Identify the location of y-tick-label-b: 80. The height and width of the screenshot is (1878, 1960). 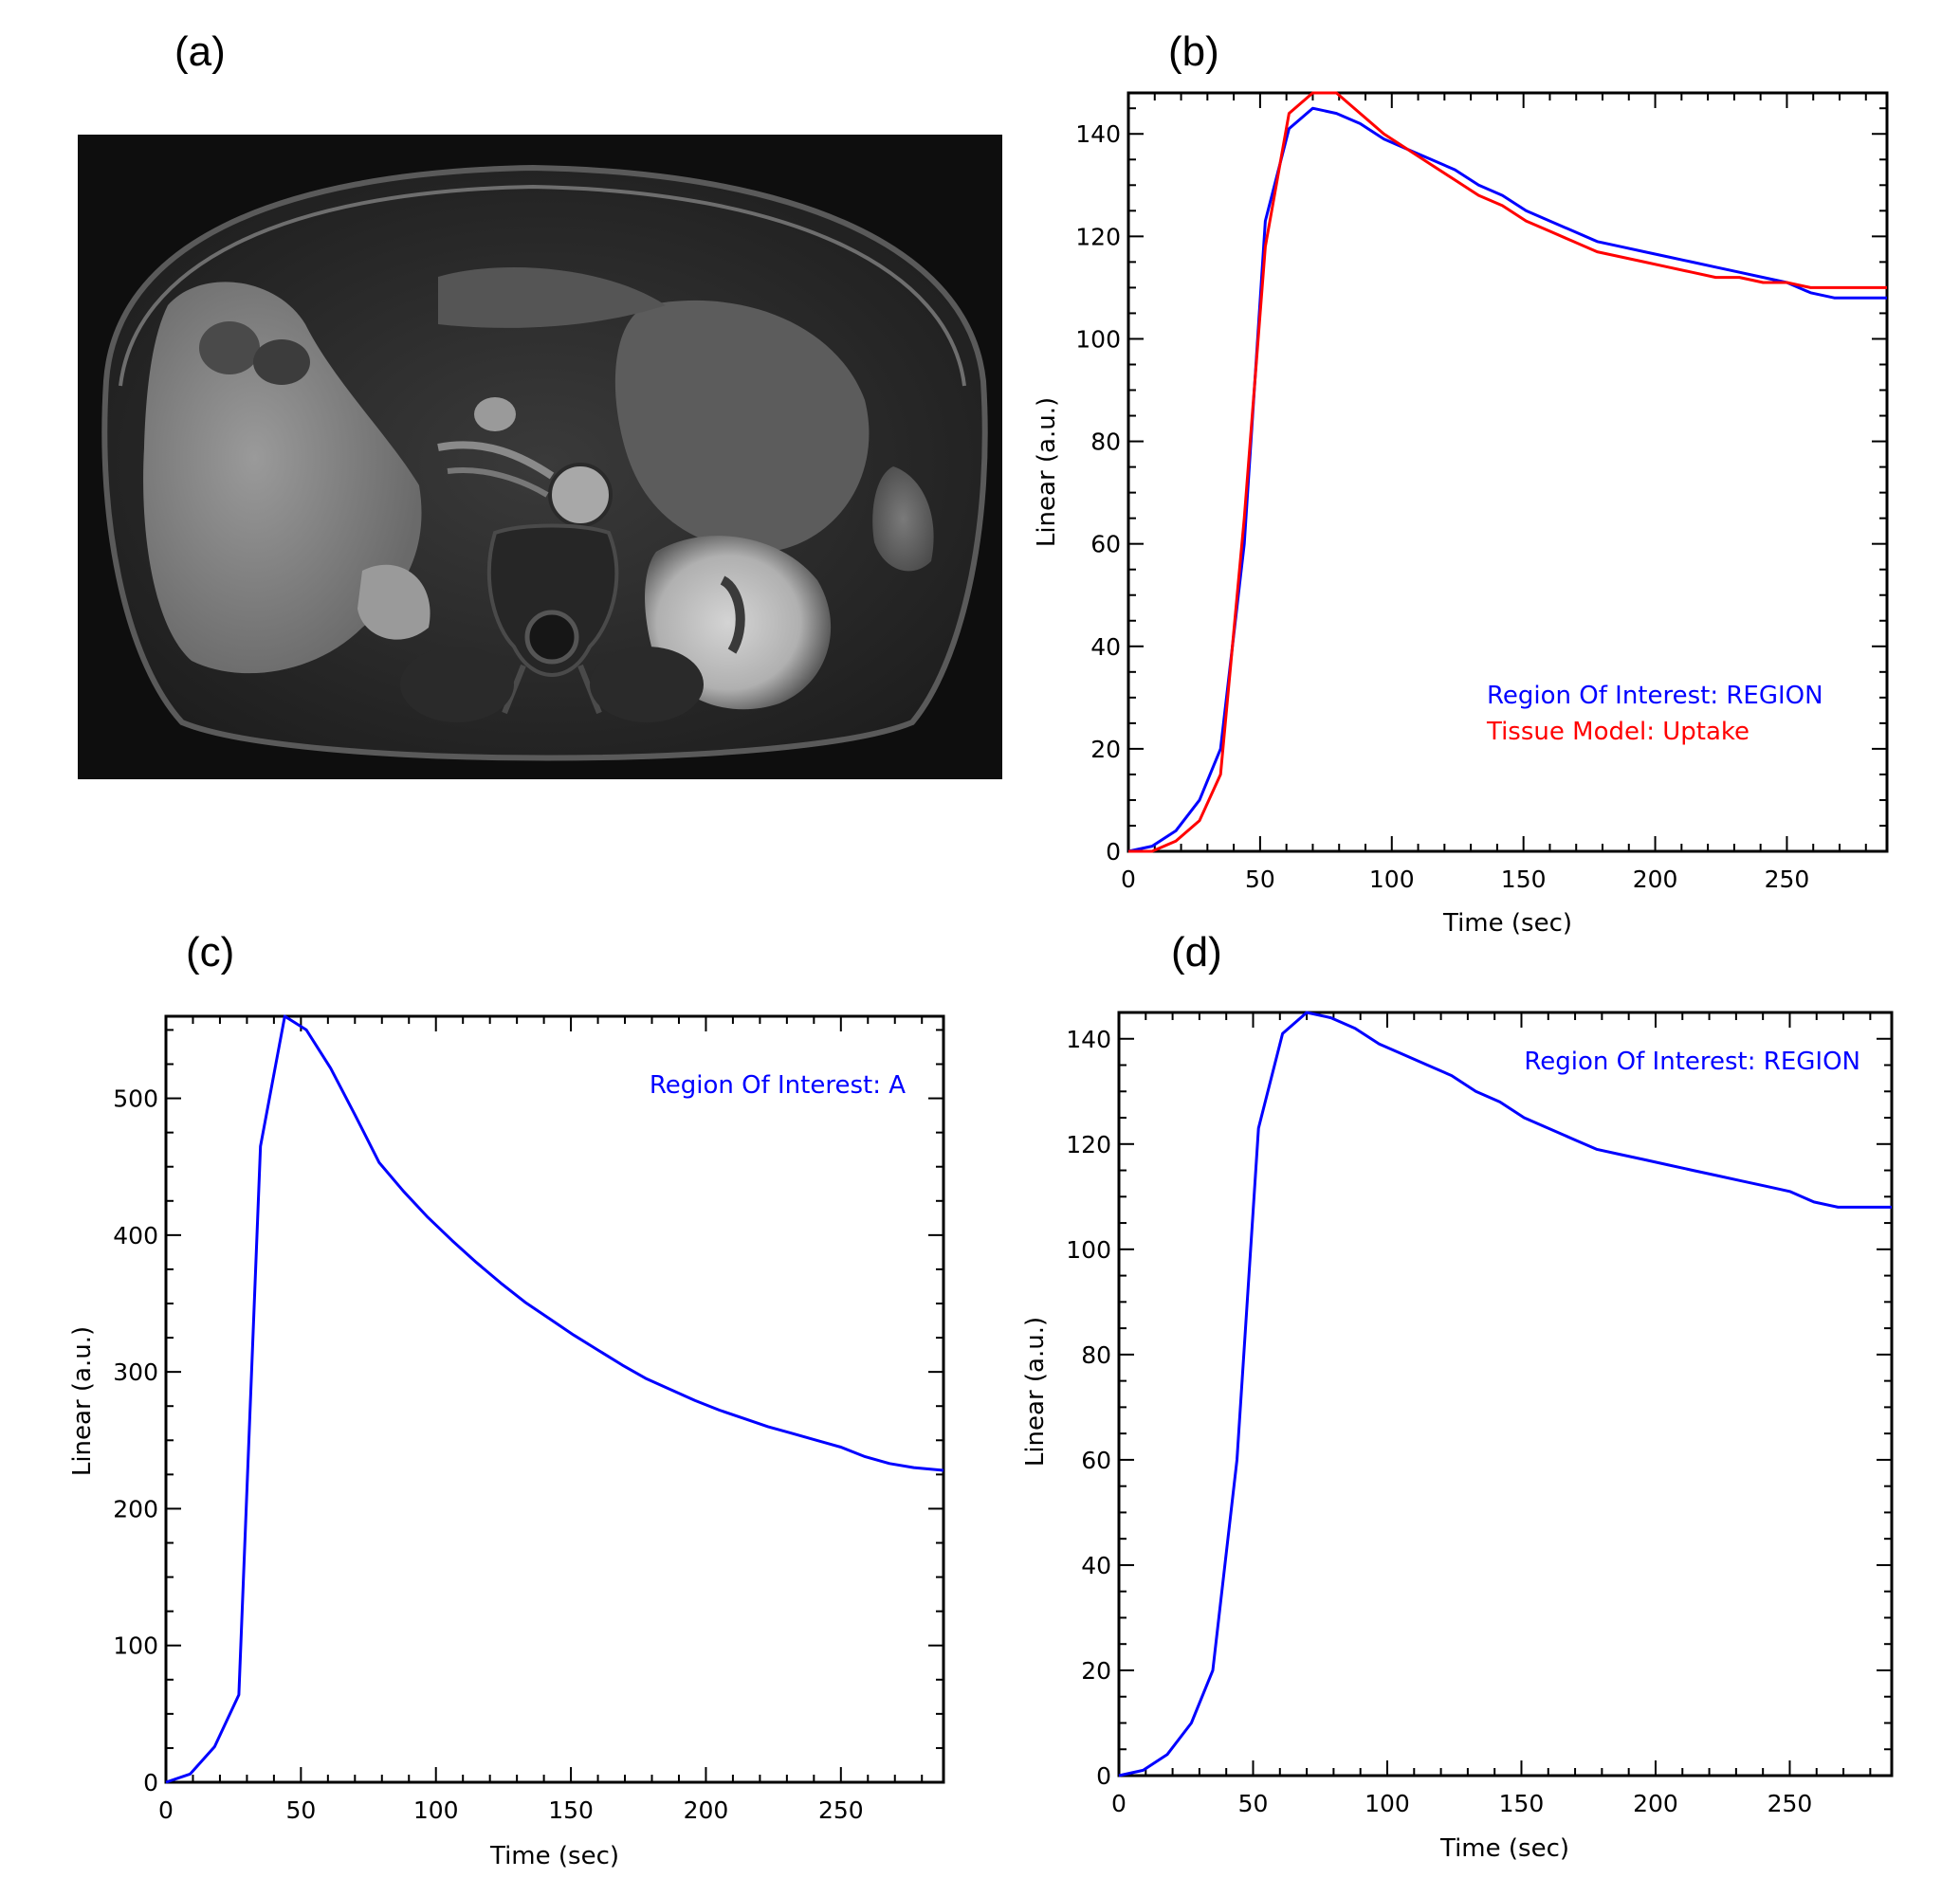
(1105, 442).